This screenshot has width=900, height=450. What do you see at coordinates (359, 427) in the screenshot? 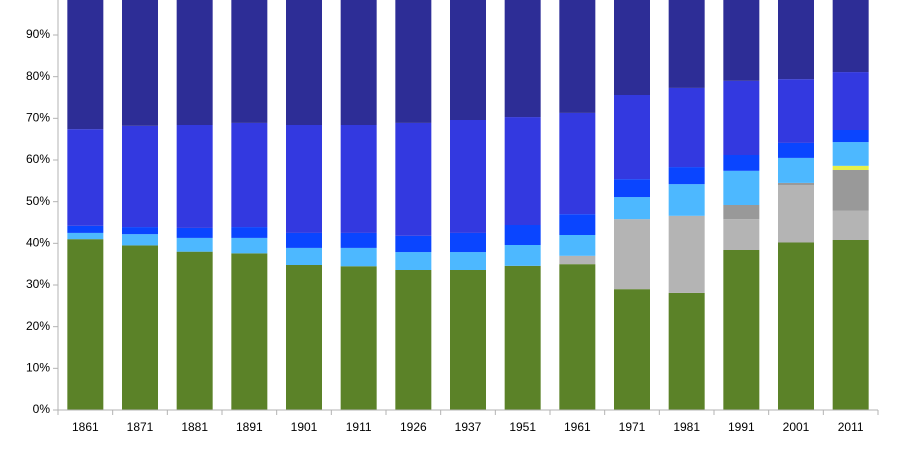
I see `x-tick-label: 1911` at bounding box center [359, 427].